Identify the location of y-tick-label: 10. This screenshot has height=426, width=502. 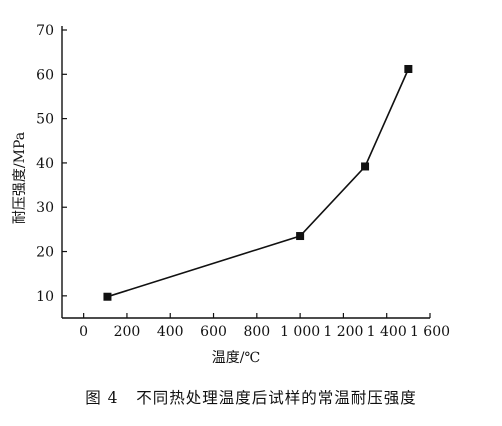
(45, 297).